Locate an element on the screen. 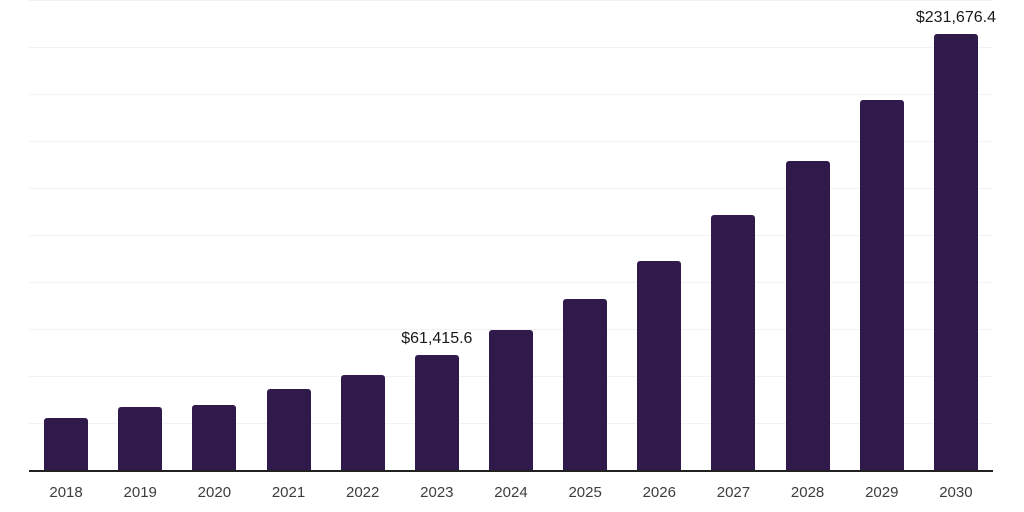  bar-2025 is located at coordinates (585, 384).